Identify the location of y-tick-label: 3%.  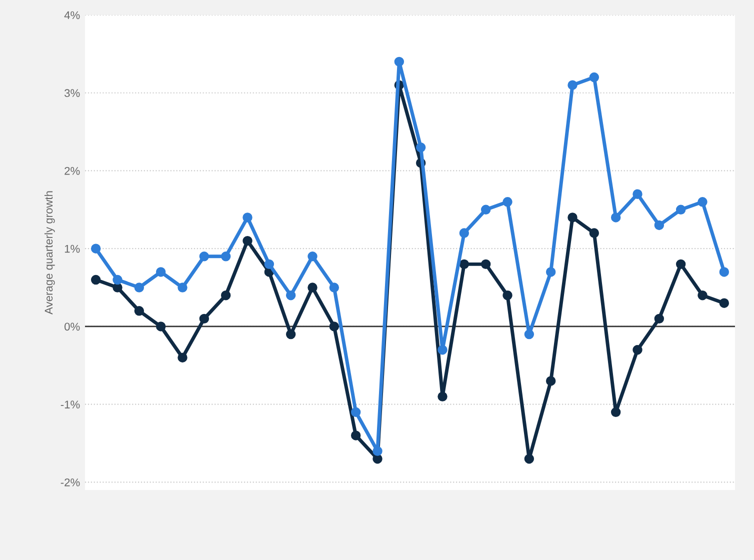
(72, 93).